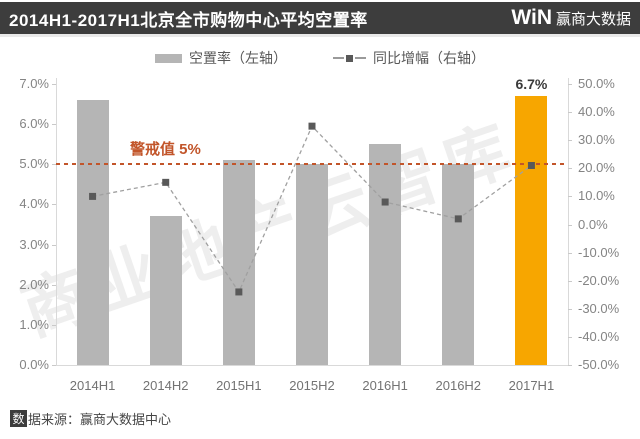  What do you see at coordinates (34, 324) in the screenshot?
I see `left-axis-tick-label: 1.0%` at bounding box center [34, 324].